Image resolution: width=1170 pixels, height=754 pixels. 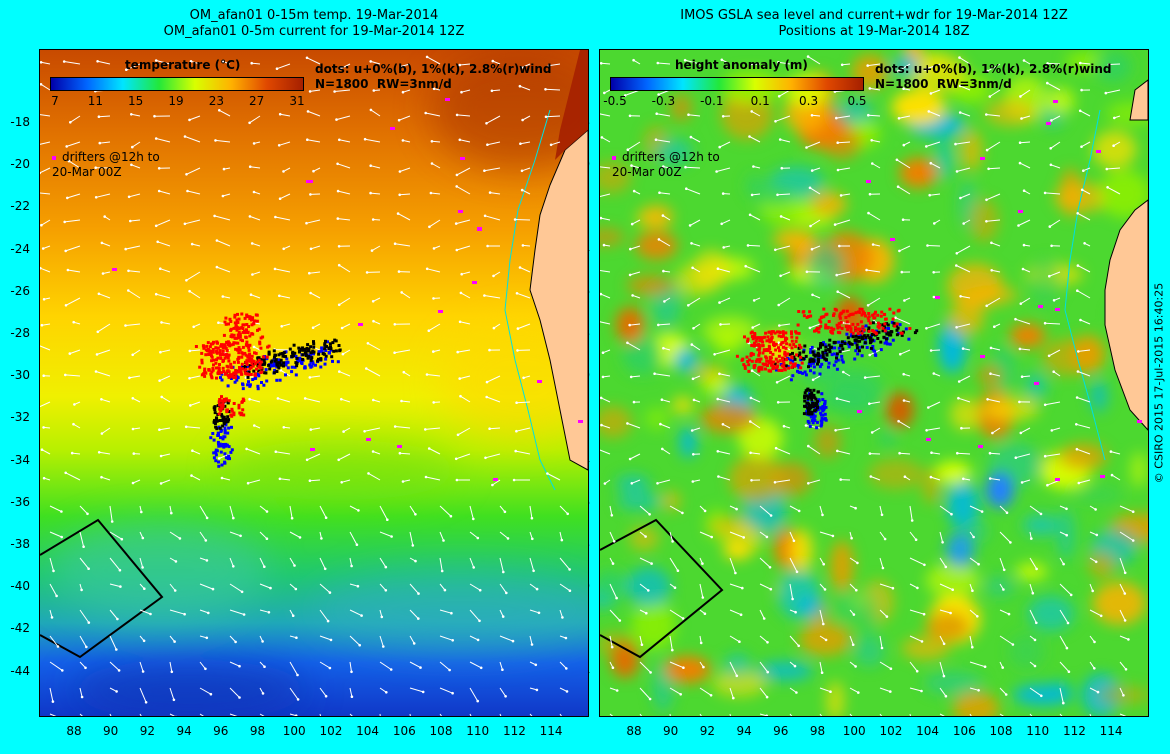 What do you see at coordinates (999, 290) in the screenshot?
I see `drifter-positions` at bounding box center [999, 290].